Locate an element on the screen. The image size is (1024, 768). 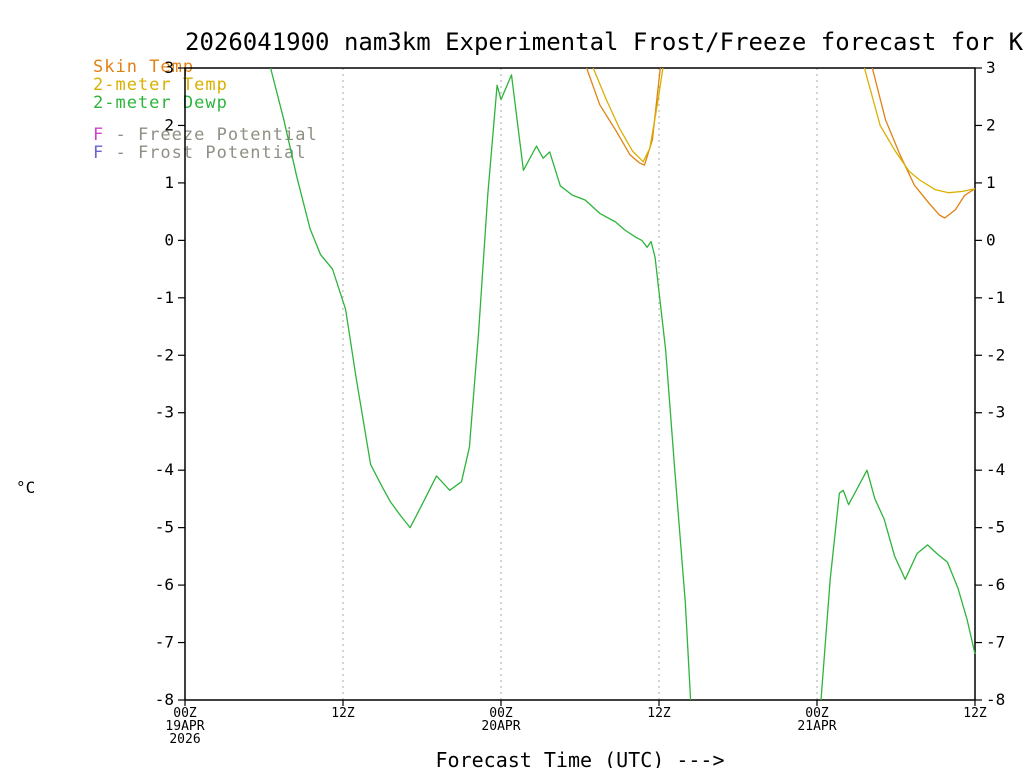
y-tick-label-left: 0 is located at coordinates (169, 239).